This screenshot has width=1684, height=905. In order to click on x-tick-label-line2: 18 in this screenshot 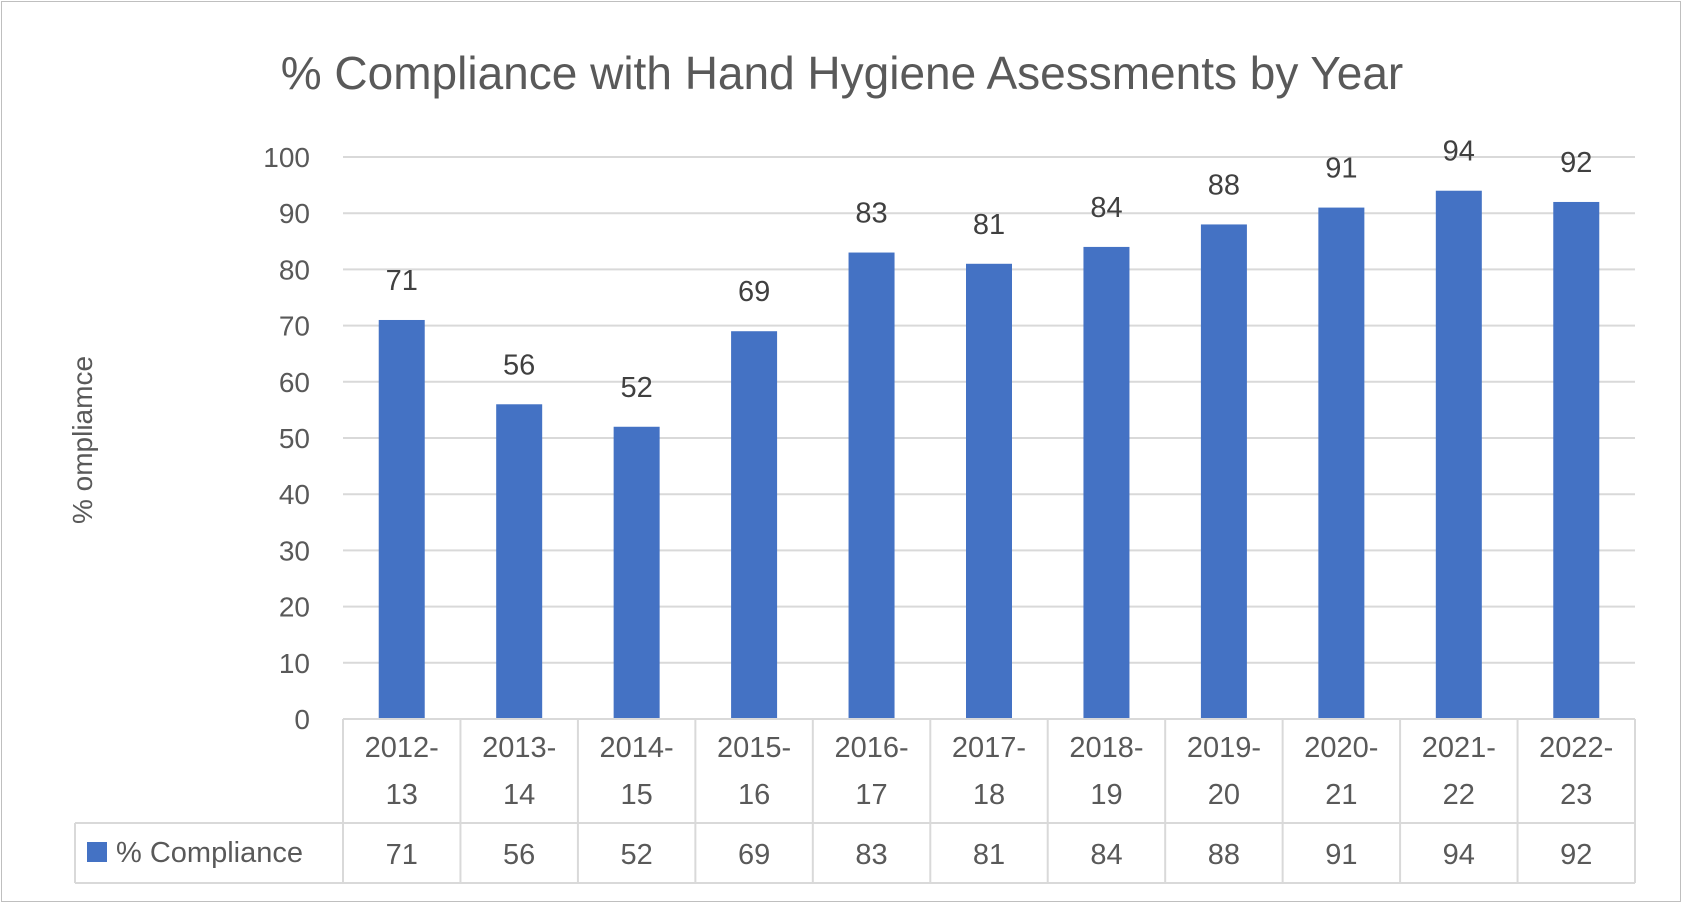, I will do `click(989, 795)`.